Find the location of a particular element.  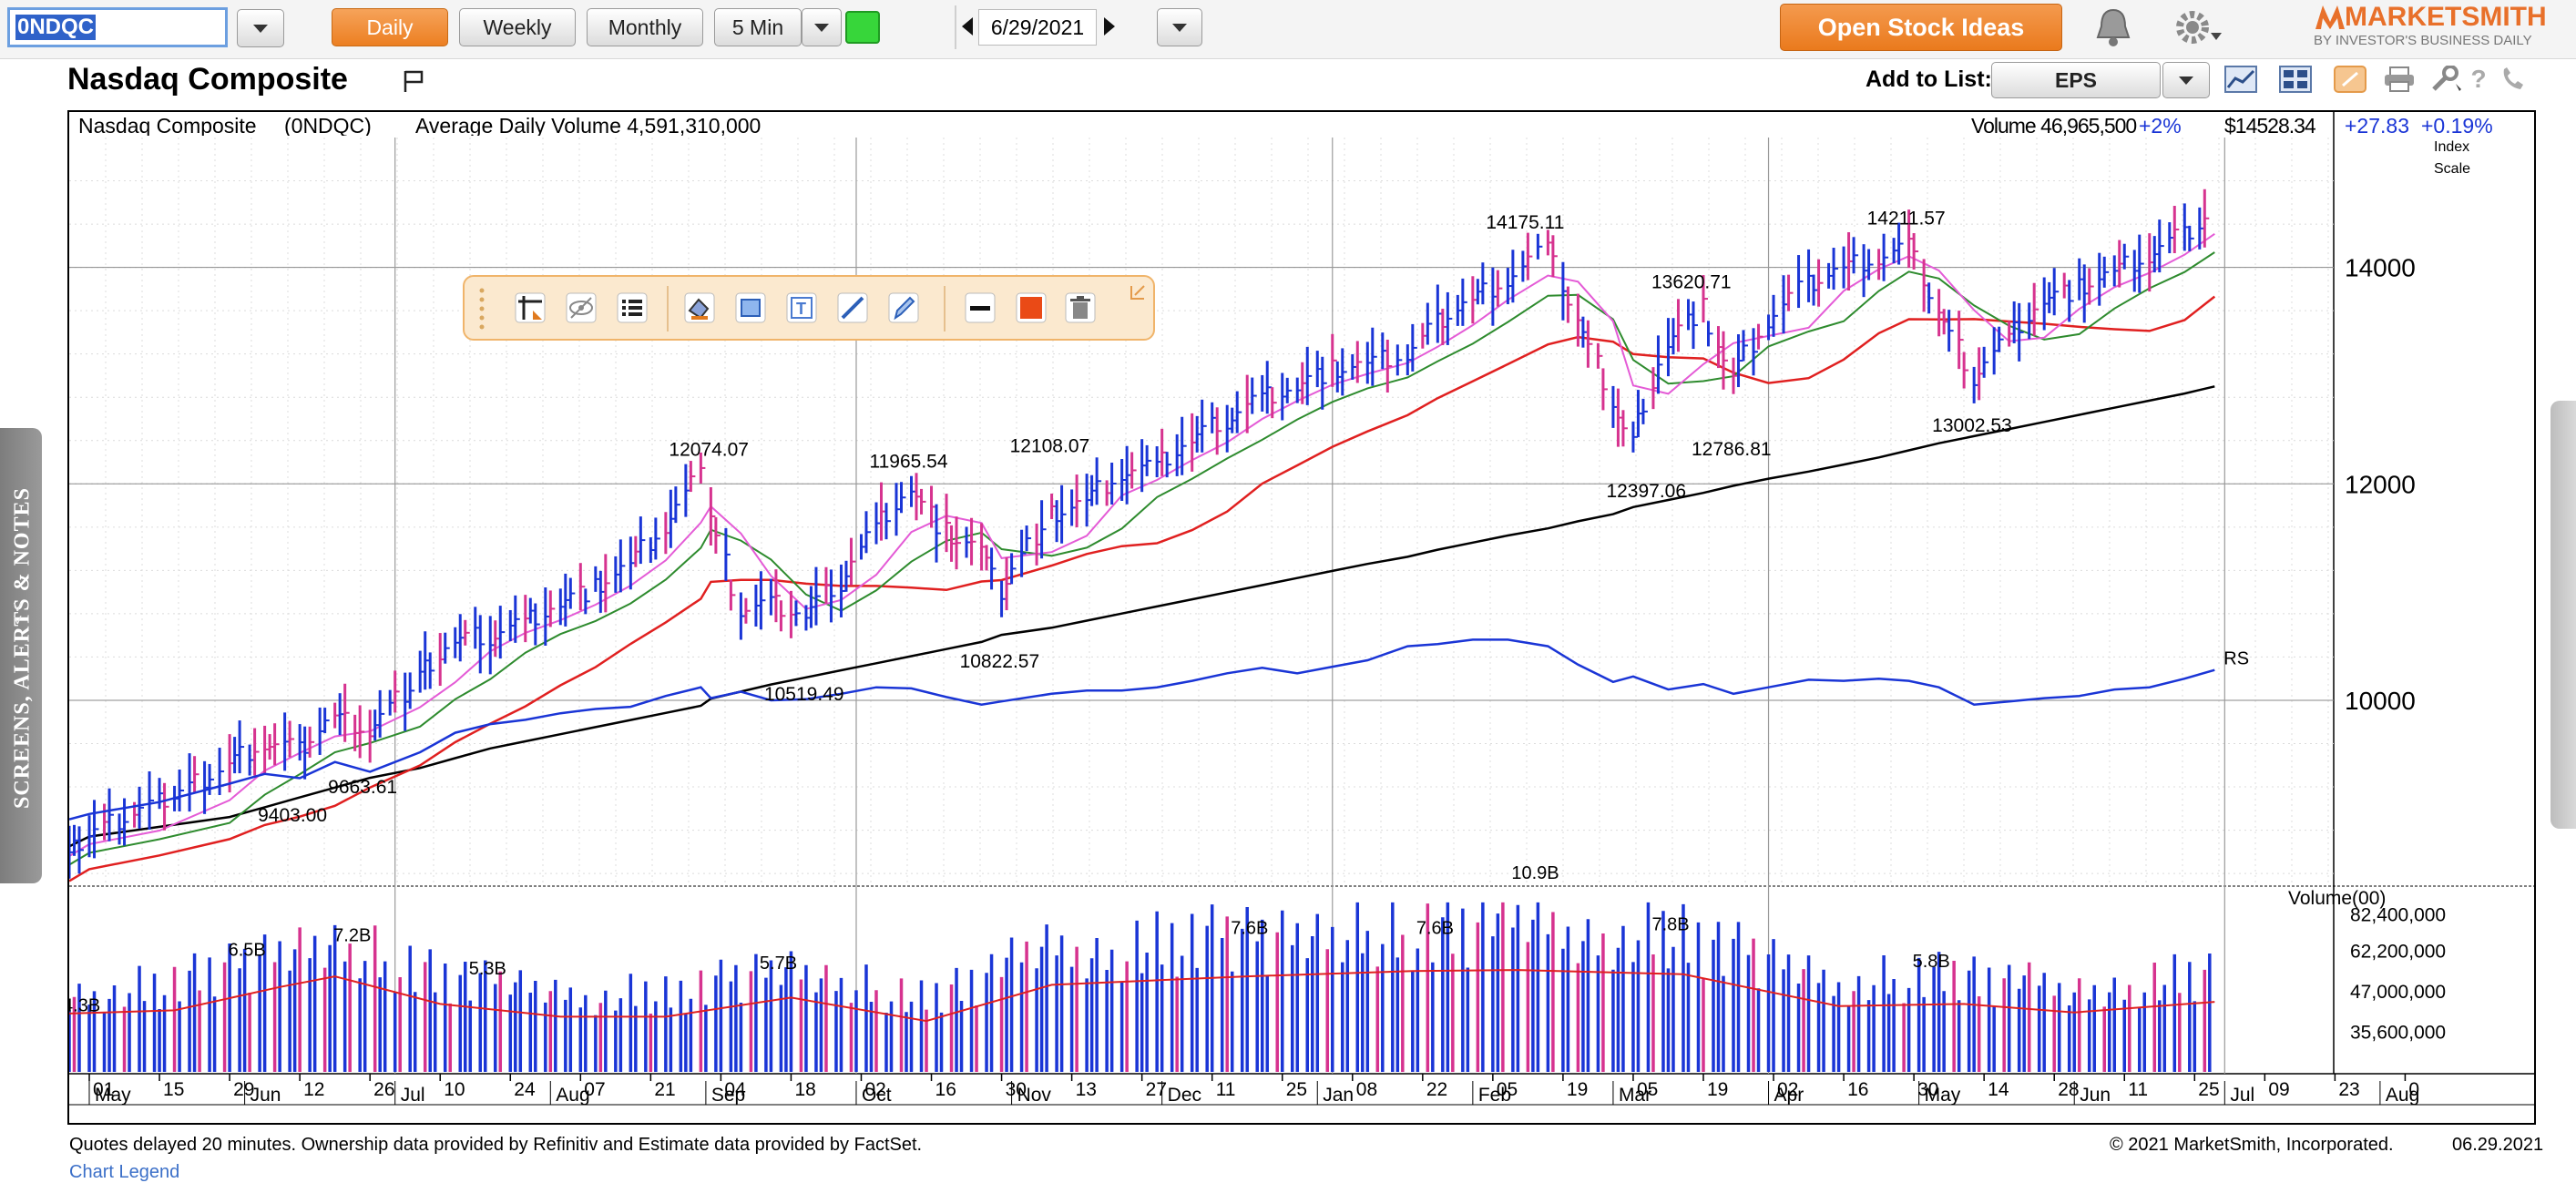

x-axis-day-label: 16 is located at coordinates (1857, 1089).